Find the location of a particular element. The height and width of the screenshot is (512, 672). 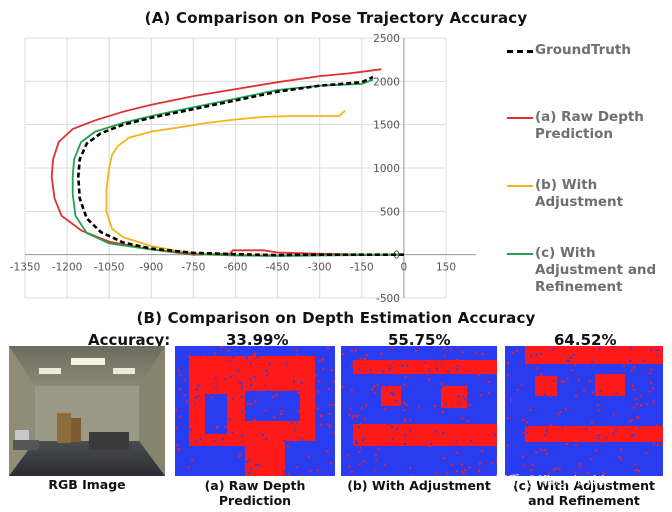

caption-refinement: (c) With Adjustment and Refinement is located at coordinates (584, 493).